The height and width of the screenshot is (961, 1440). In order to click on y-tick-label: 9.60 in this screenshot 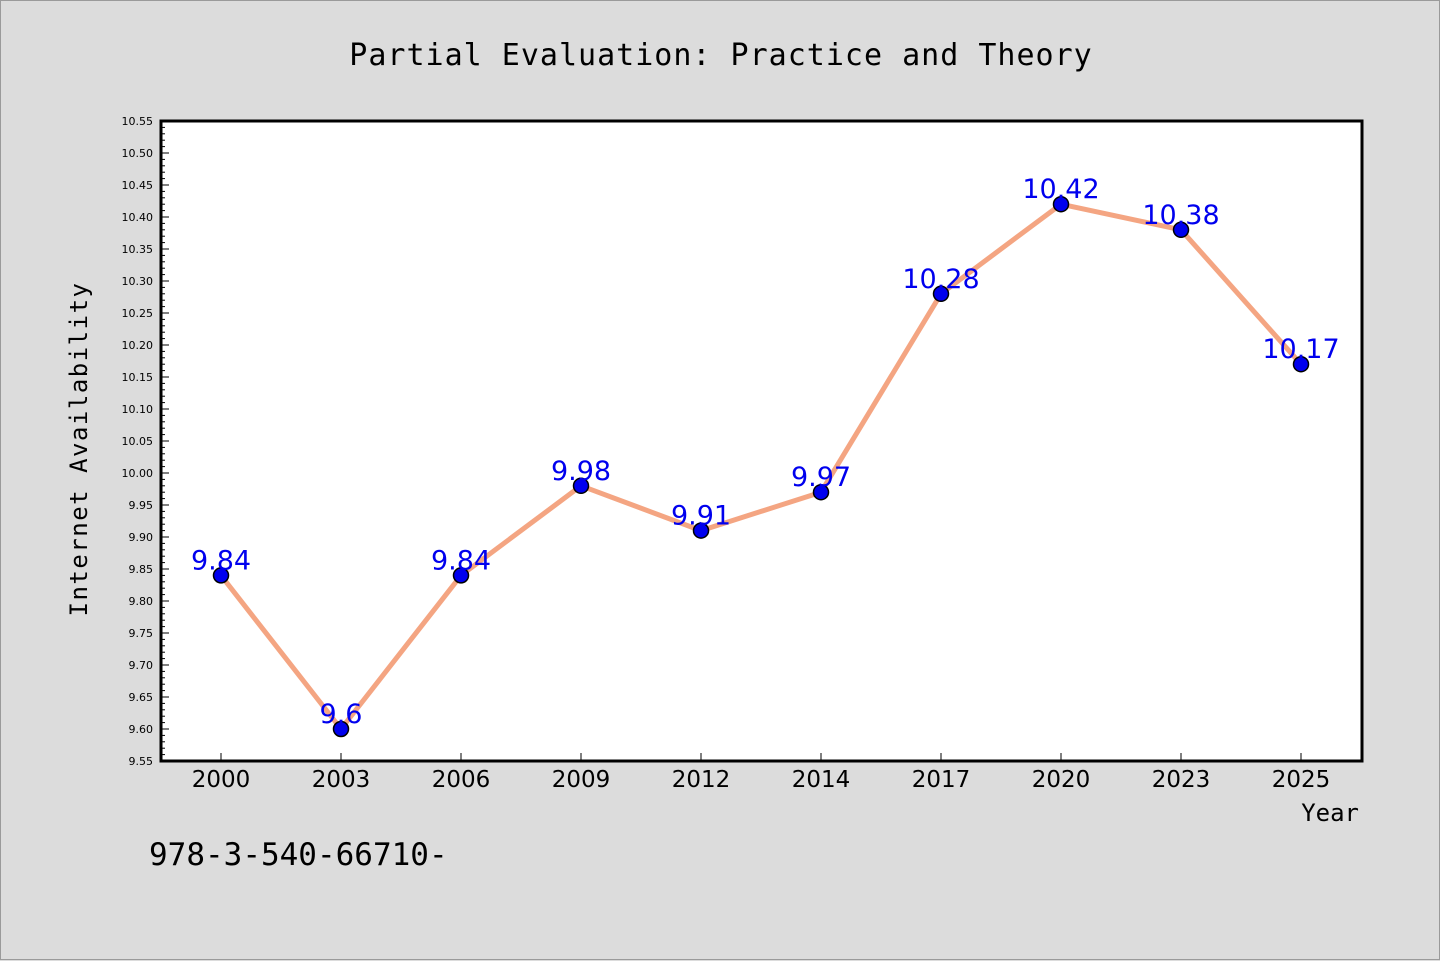, I will do `click(141, 729)`.